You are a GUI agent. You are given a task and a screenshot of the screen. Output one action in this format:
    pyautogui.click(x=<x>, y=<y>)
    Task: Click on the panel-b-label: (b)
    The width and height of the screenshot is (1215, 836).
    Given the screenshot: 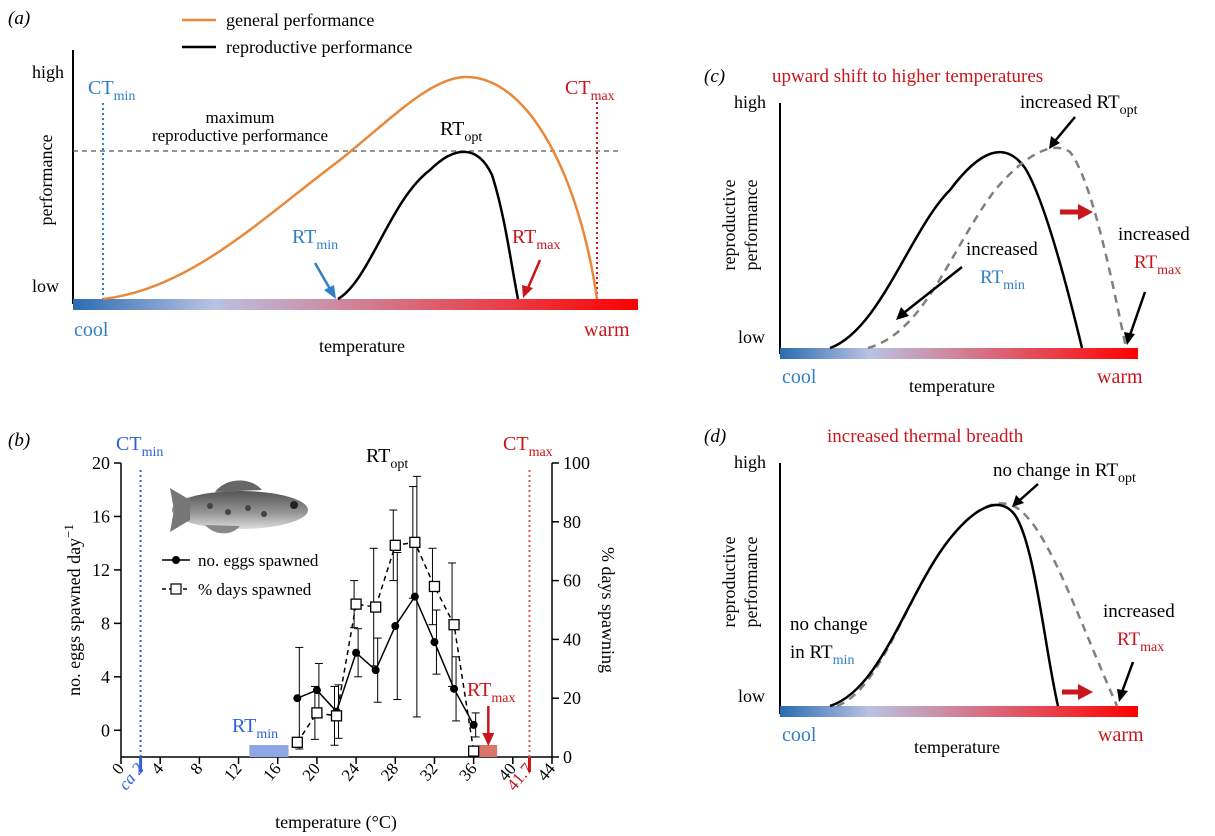 What is the action you would take?
    pyautogui.click(x=19, y=440)
    